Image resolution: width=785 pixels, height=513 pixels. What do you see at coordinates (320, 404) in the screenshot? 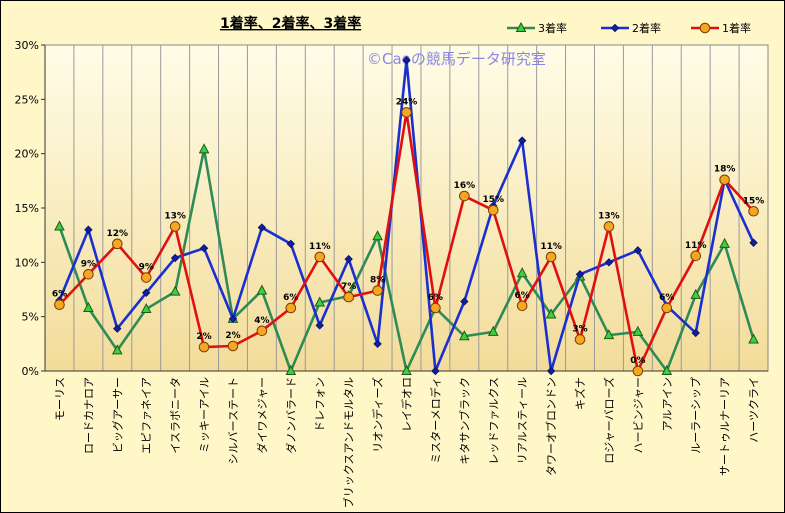
I see `x-tick-label: ドレフォン` at bounding box center [320, 404].